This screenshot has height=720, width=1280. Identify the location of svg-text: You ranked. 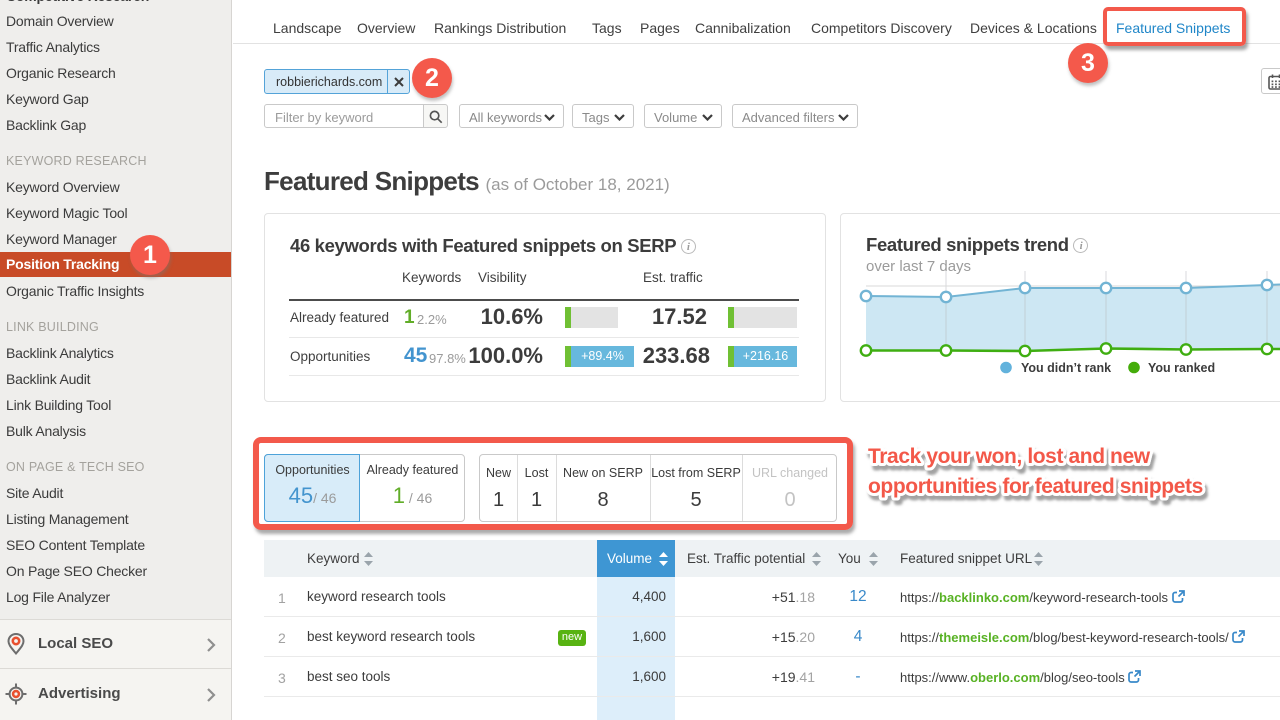
(1181, 368).